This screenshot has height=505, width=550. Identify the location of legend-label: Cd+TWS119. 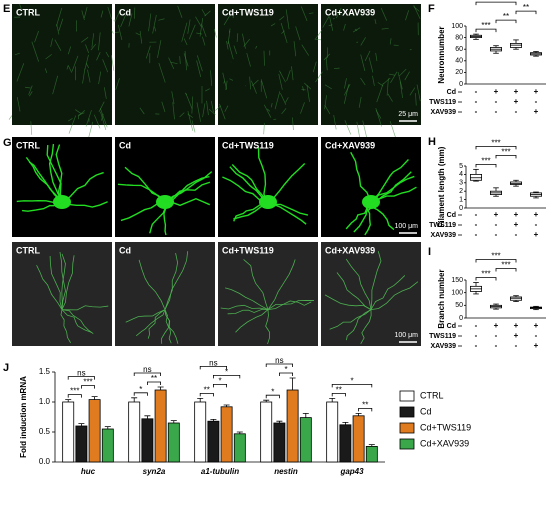
(445, 427).